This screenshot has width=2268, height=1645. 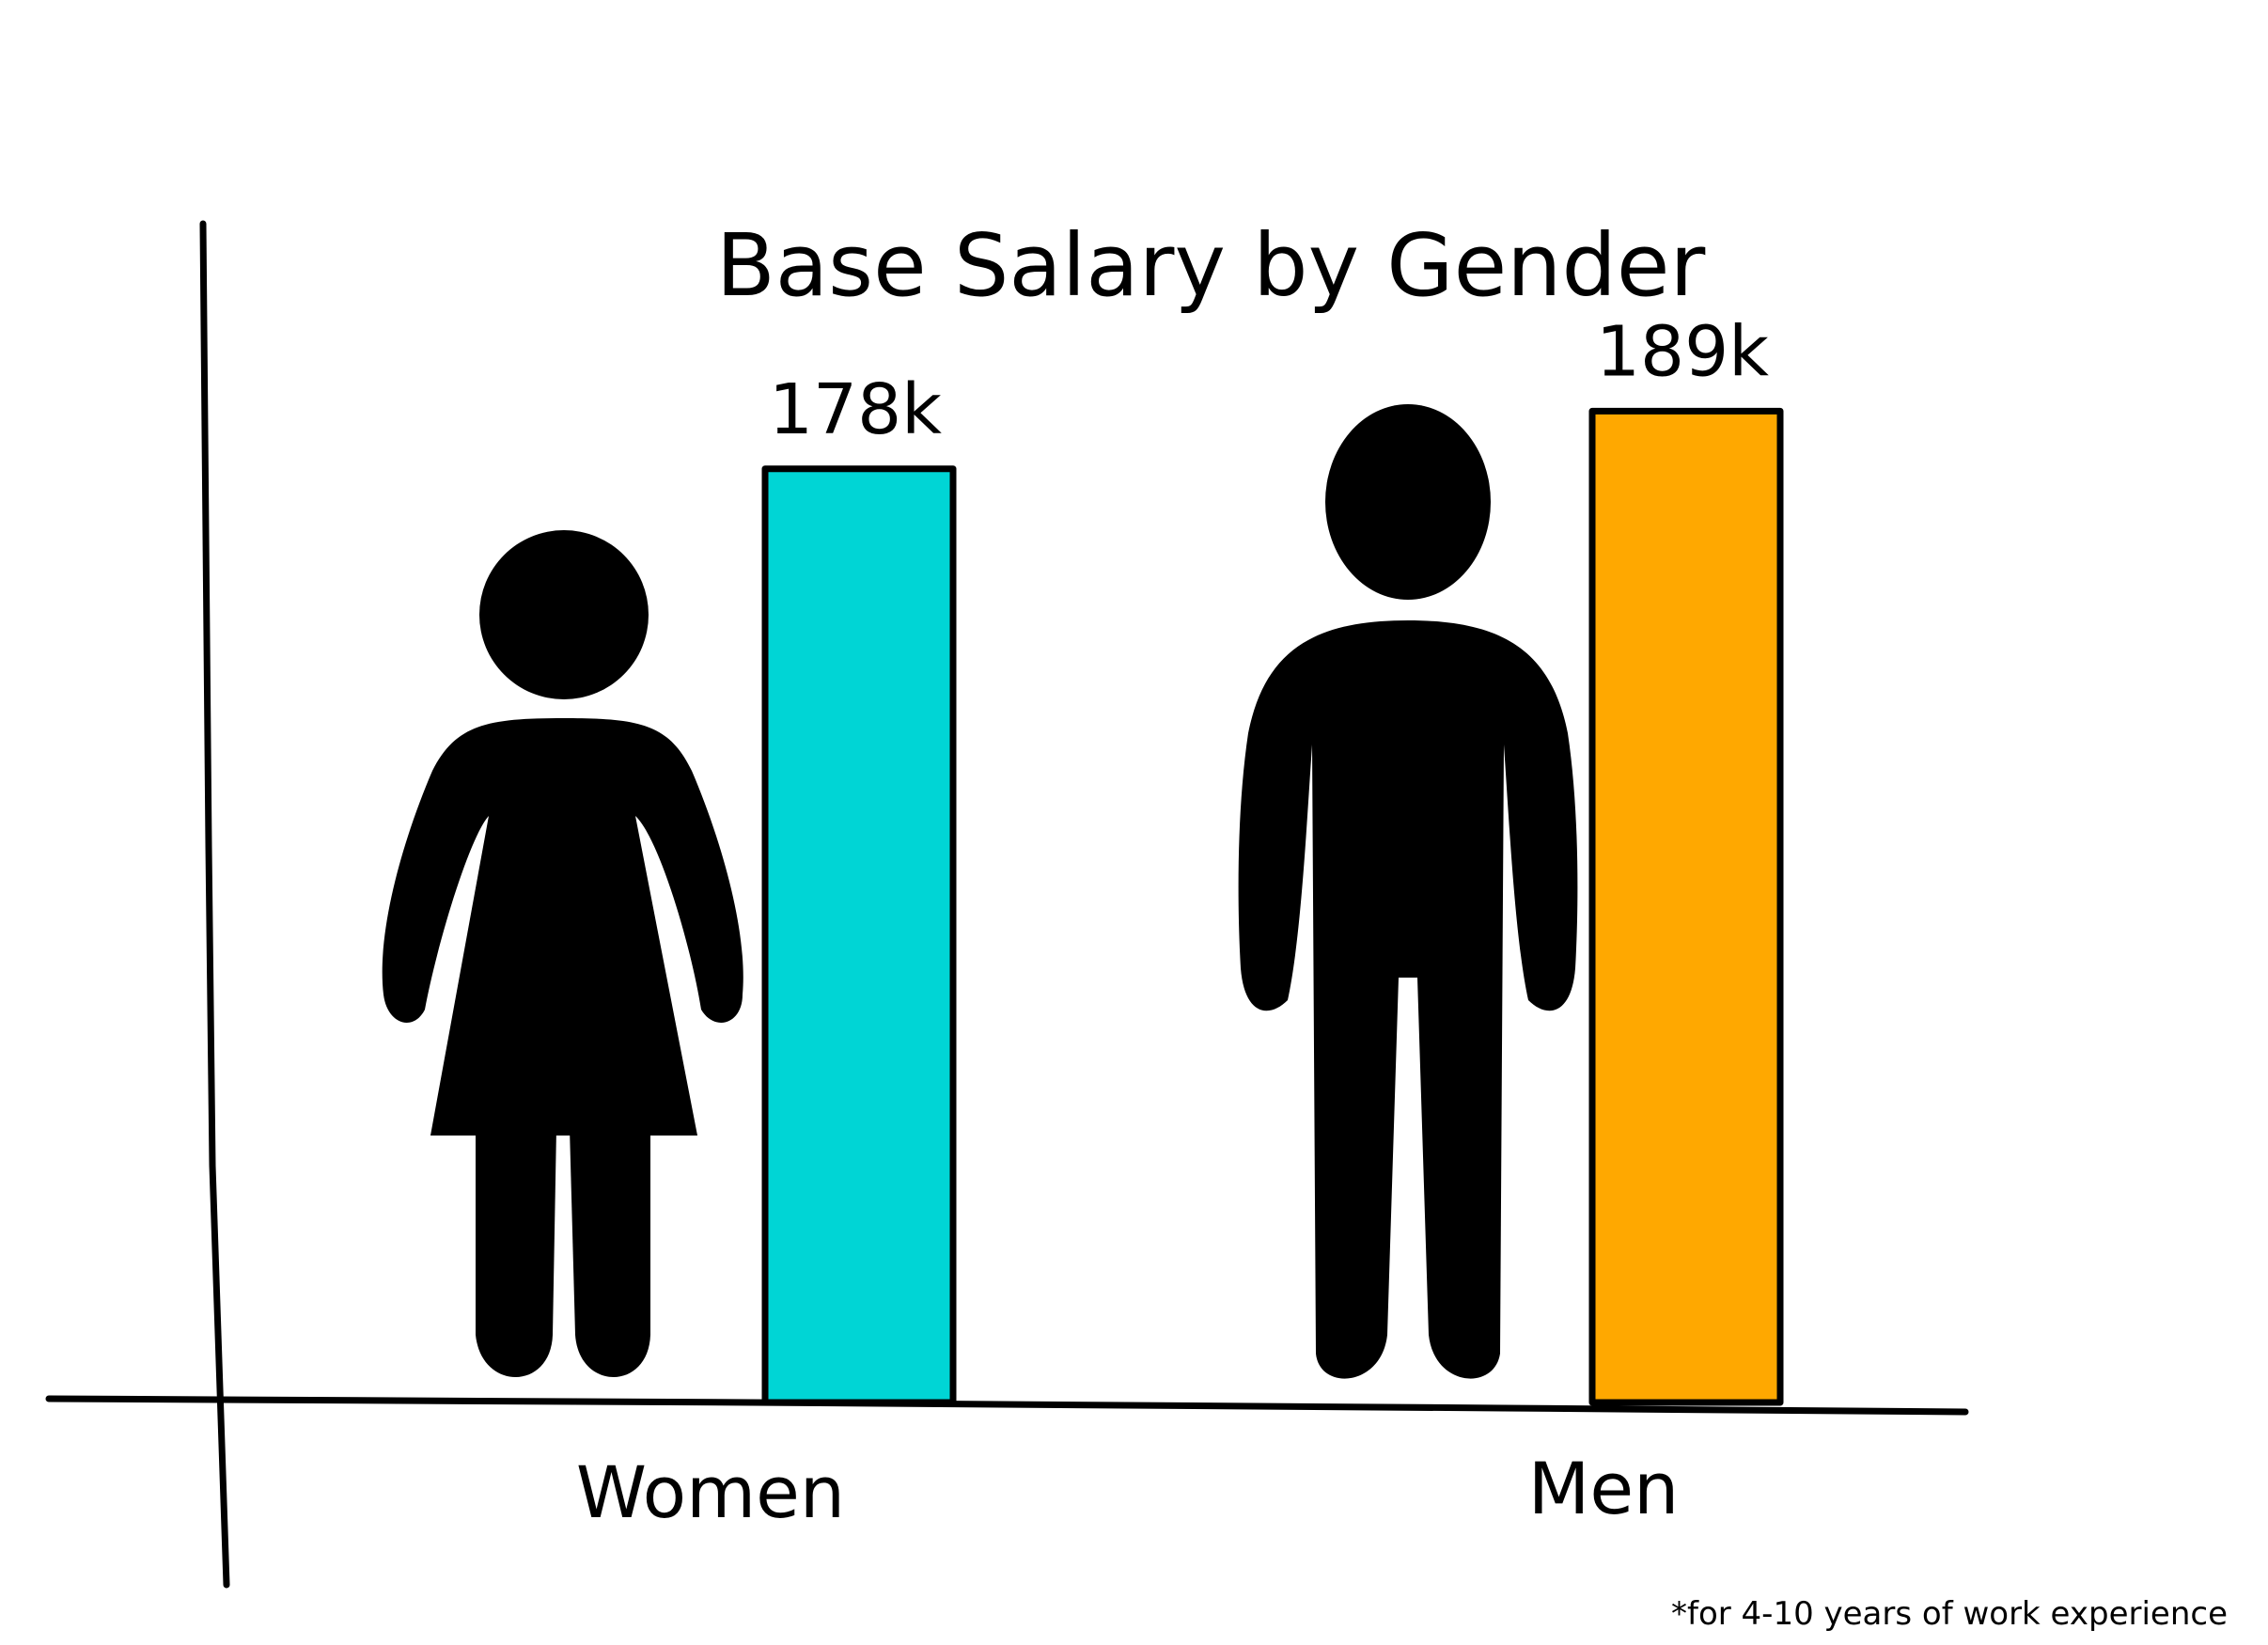 I want to click on x-axis, so click(x=1007, y=1405).